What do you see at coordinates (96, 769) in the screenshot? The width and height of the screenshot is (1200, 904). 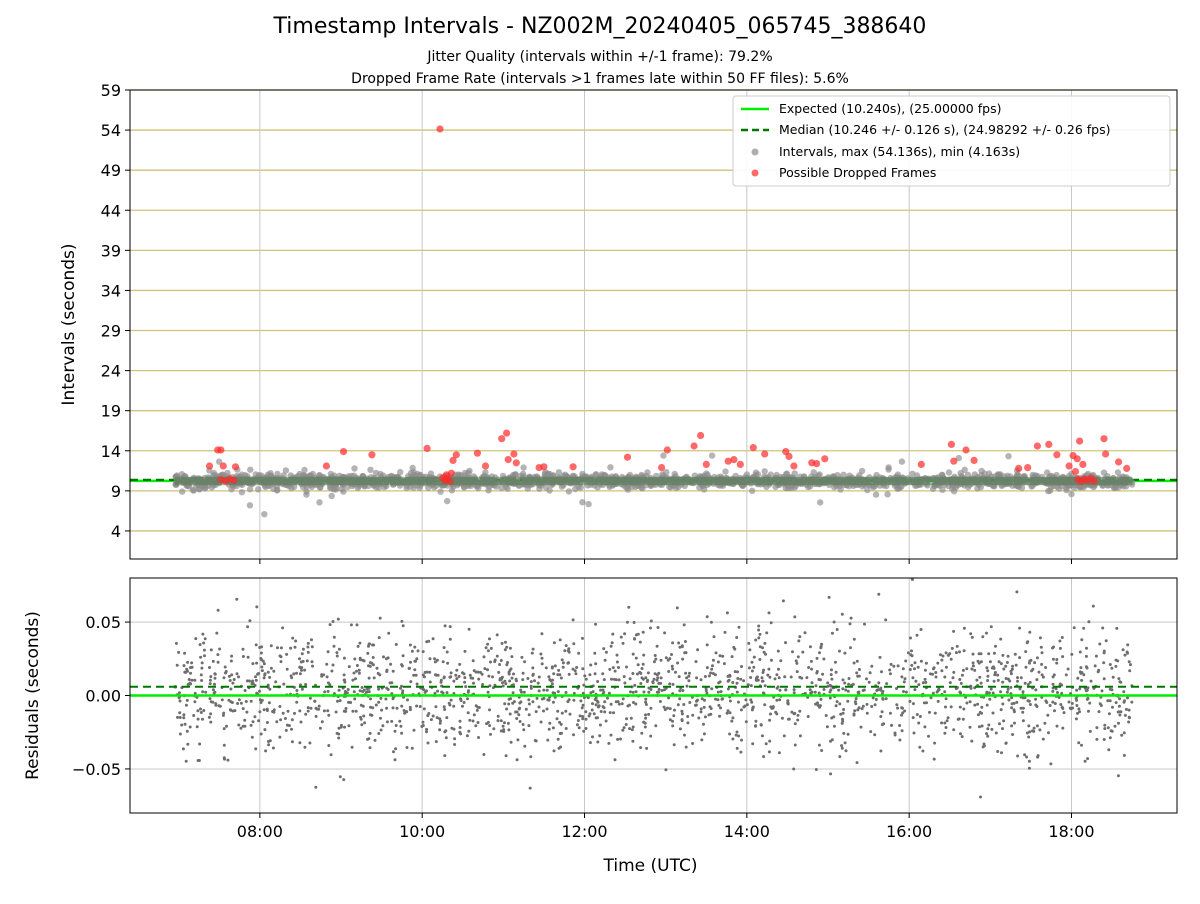 I see `y-tick-label: −0.05` at bounding box center [96, 769].